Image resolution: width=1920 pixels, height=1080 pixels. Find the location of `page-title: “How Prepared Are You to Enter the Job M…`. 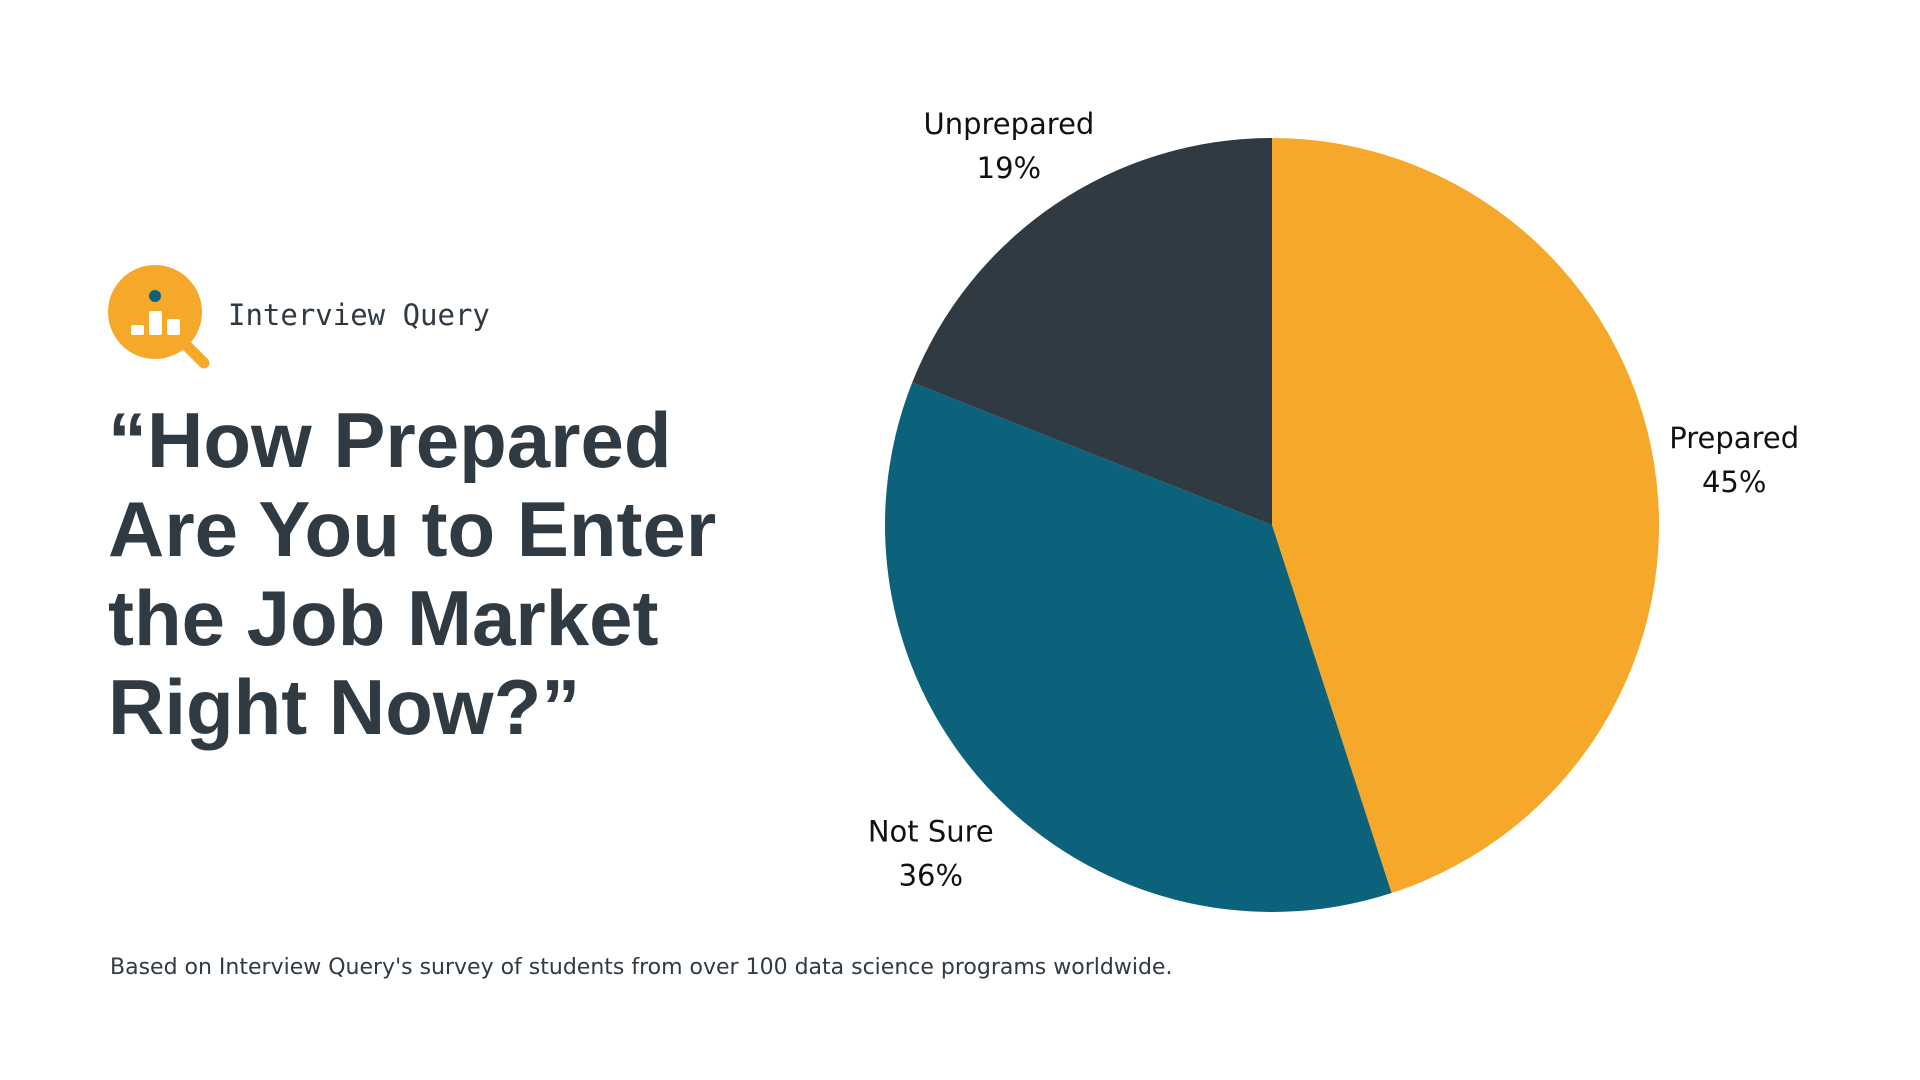

page-title: “How Prepared Are You to Enter the Job M… is located at coordinates (428, 574).